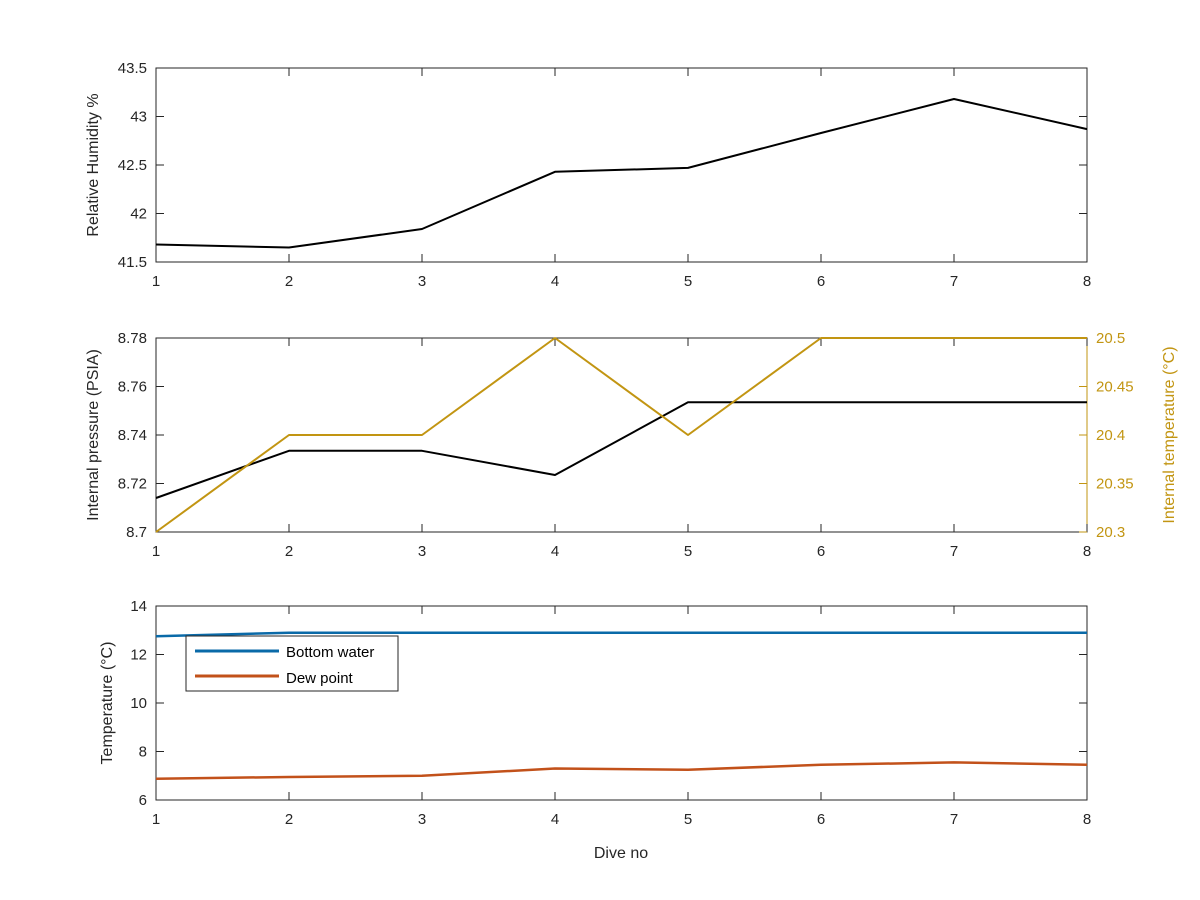 The width and height of the screenshot is (1200, 900). Describe the element at coordinates (330, 652) in the screenshot. I see `legend-label-bottom-water: Bottom water` at that location.